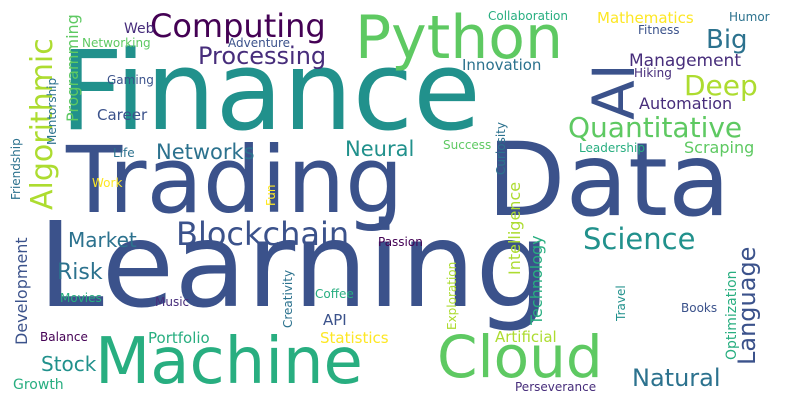 The height and width of the screenshot is (405, 790). I want to click on word-adventure: Adventure, so click(259, 43).